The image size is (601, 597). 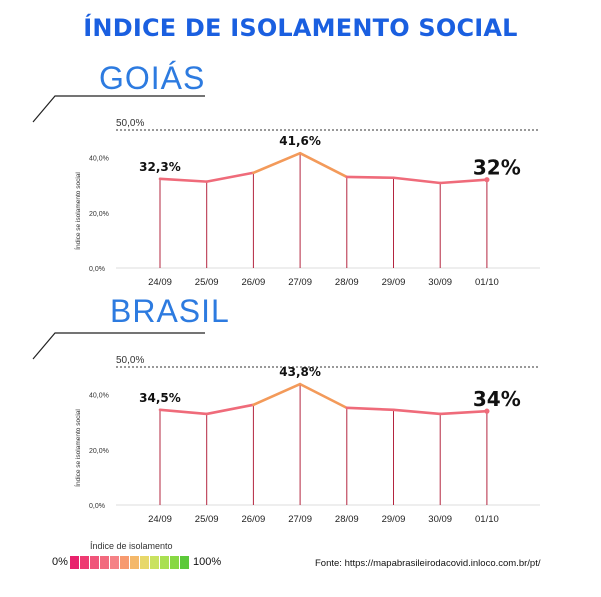 What do you see at coordinates (152, 78) in the screenshot?
I see `goias-title: GOIÁS` at bounding box center [152, 78].